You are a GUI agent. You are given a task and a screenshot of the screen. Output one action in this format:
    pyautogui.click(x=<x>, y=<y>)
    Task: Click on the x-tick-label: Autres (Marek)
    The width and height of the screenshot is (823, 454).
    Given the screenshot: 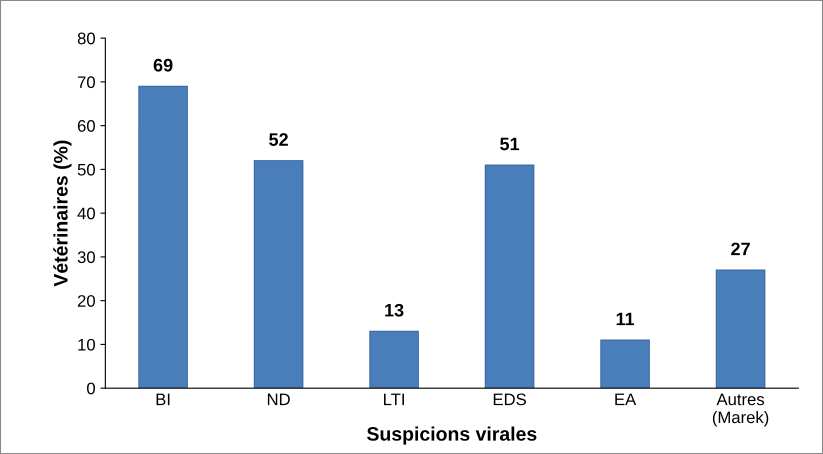 What is the action you would take?
    pyautogui.click(x=740, y=410)
    